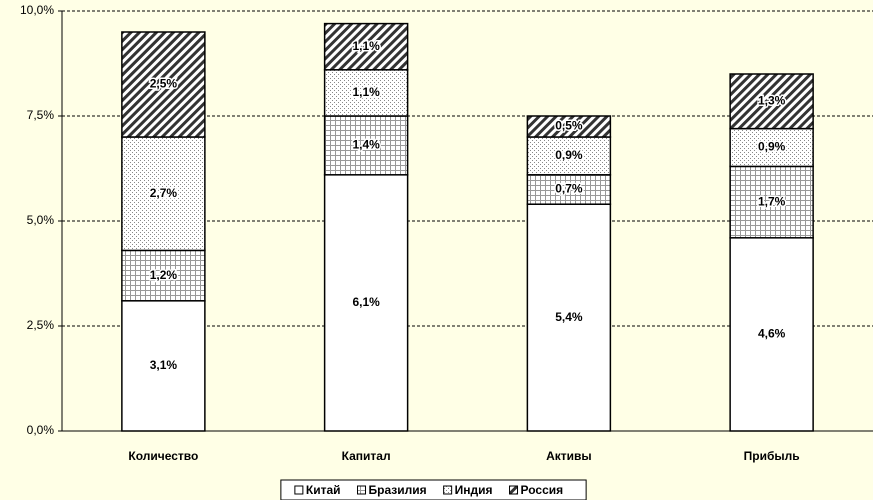  Describe the element at coordinates (41, 430) in the screenshot. I see `y-tick-label: 0,0%` at that location.